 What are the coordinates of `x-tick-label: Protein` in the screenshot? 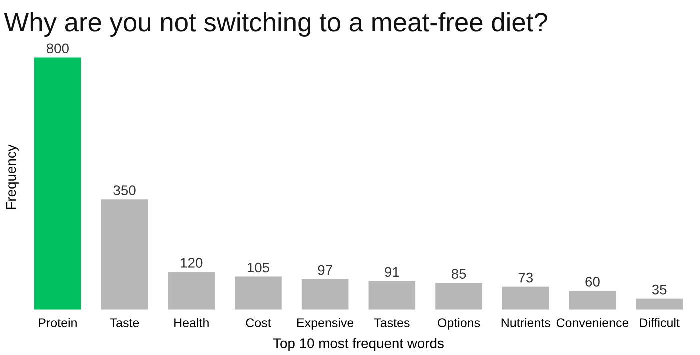 It's located at (58, 323).